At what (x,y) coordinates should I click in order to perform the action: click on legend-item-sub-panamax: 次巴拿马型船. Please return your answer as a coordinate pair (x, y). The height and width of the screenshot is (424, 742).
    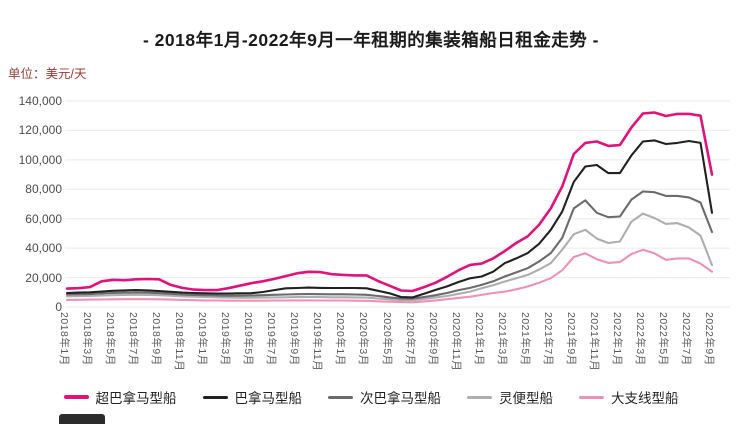
    Looking at the image, I should click on (384, 397).